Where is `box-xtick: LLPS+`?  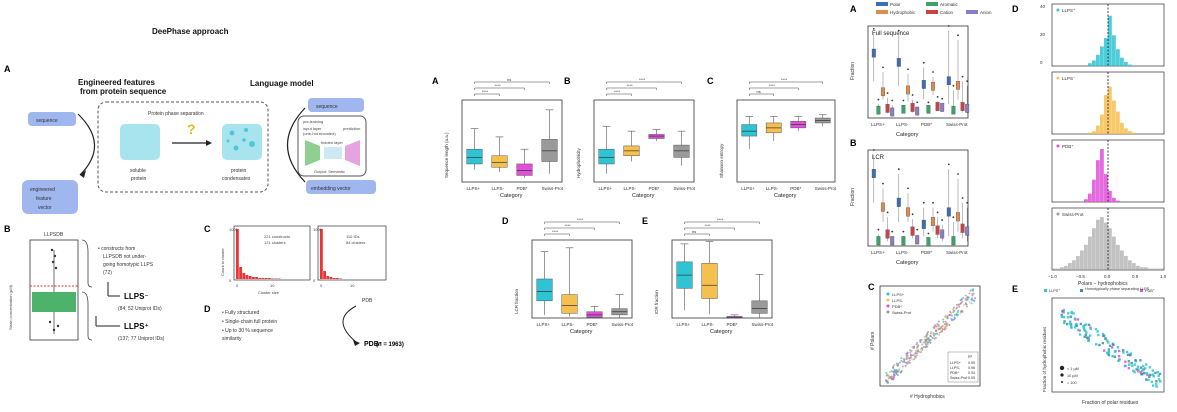 box-xtick: LLPS+ is located at coordinates (474, 188).